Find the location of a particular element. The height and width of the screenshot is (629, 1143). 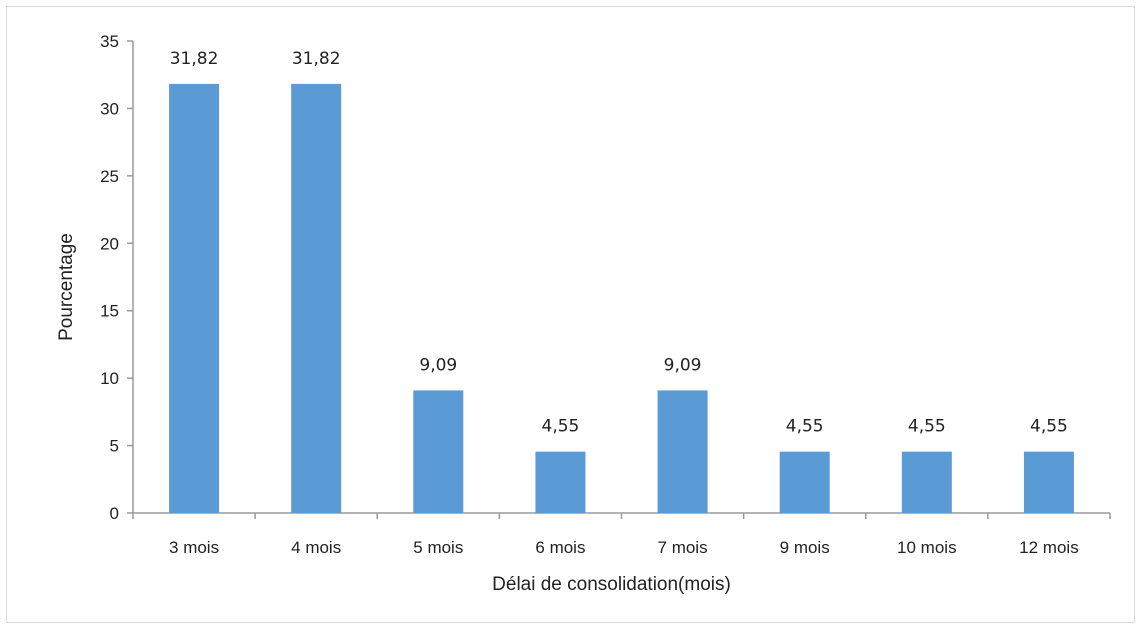

x-tick-label: 5 mois is located at coordinates (438, 547).